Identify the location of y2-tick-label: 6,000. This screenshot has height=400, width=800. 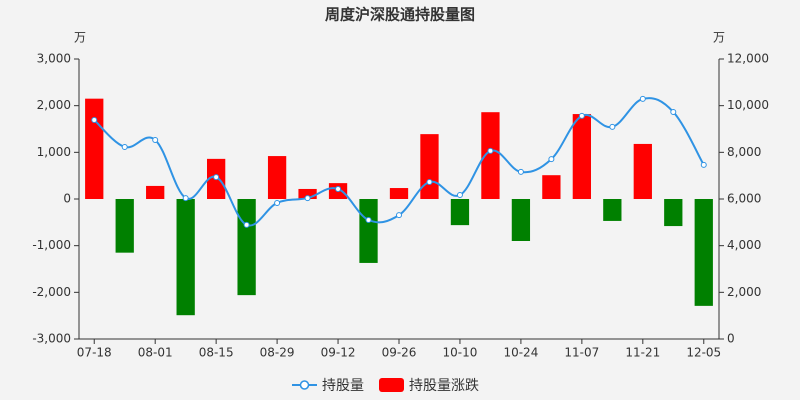
(744, 199).